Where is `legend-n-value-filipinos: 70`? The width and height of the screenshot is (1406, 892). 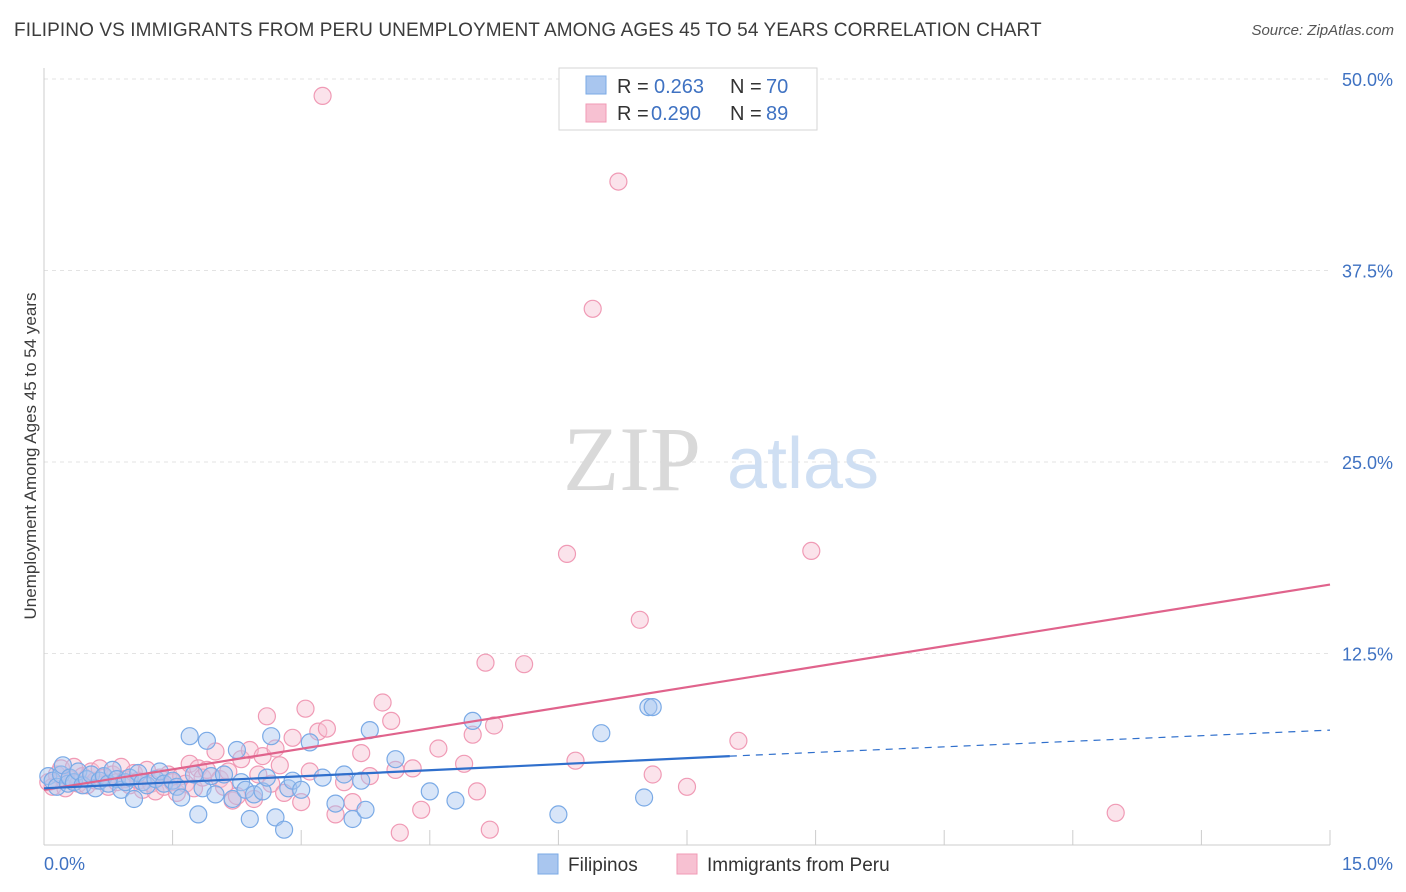 legend-n-value-filipinos: 70 is located at coordinates (777, 87).